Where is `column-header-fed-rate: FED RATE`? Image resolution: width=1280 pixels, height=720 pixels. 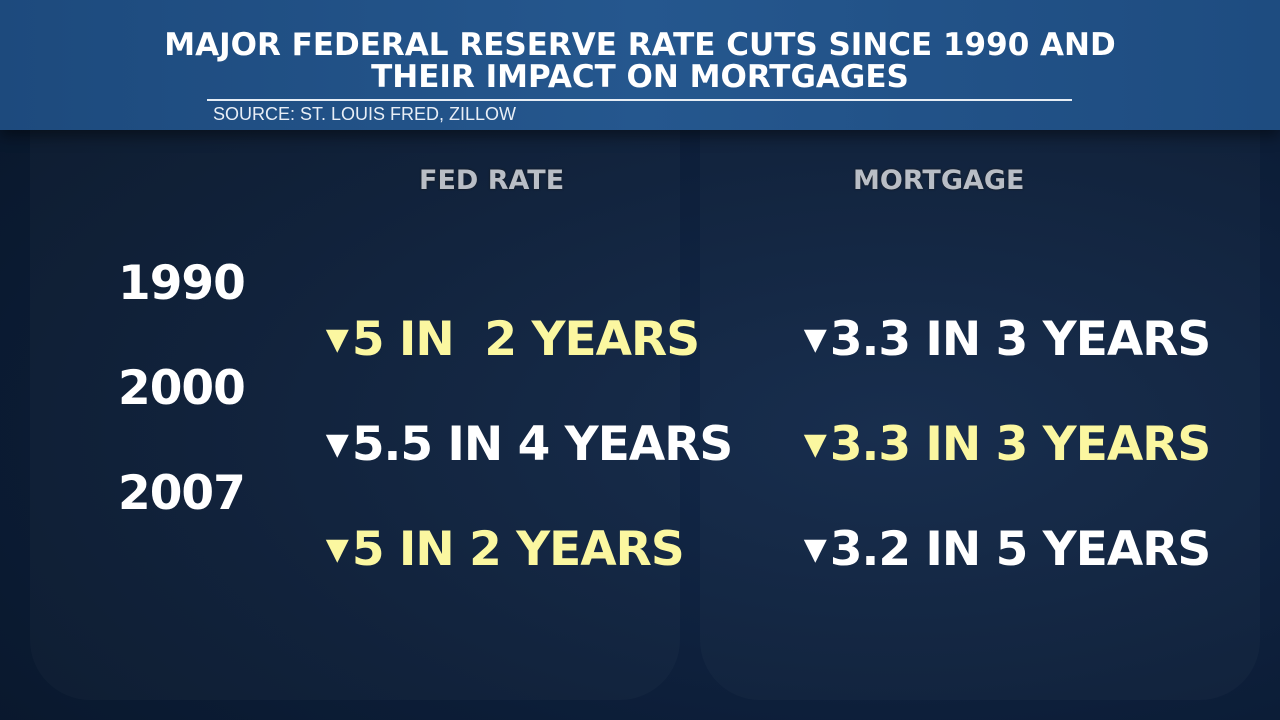 column-header-fed-rate: FED RATE is located at coordinates (492, 180).